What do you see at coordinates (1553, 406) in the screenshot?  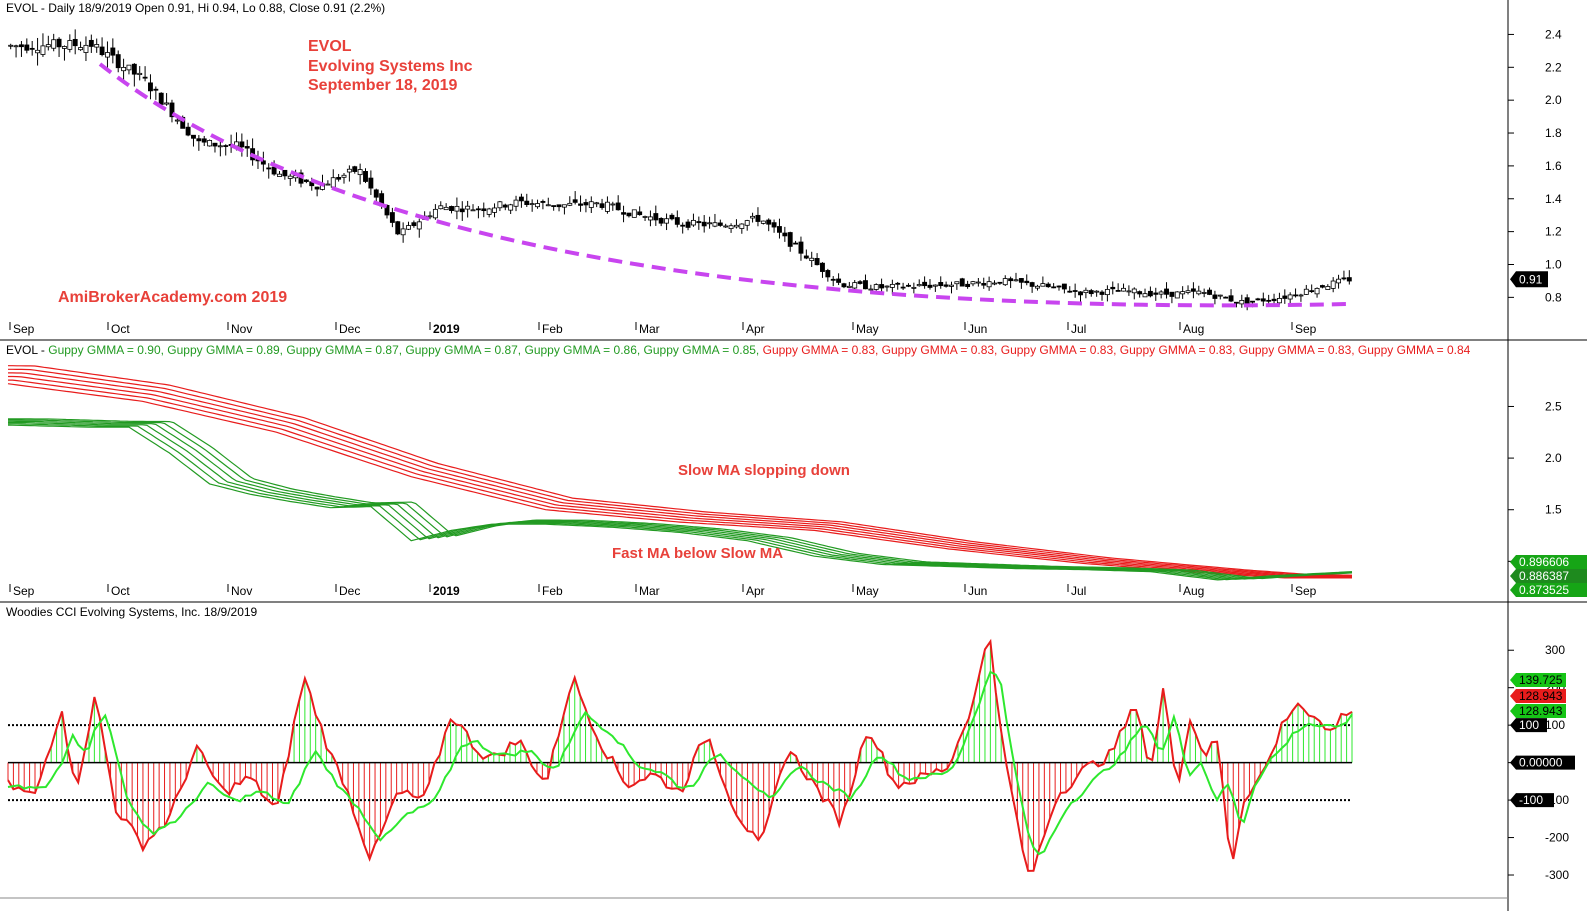 I see `y-tick-label: 2.5` at bounding box center [1553, 406].